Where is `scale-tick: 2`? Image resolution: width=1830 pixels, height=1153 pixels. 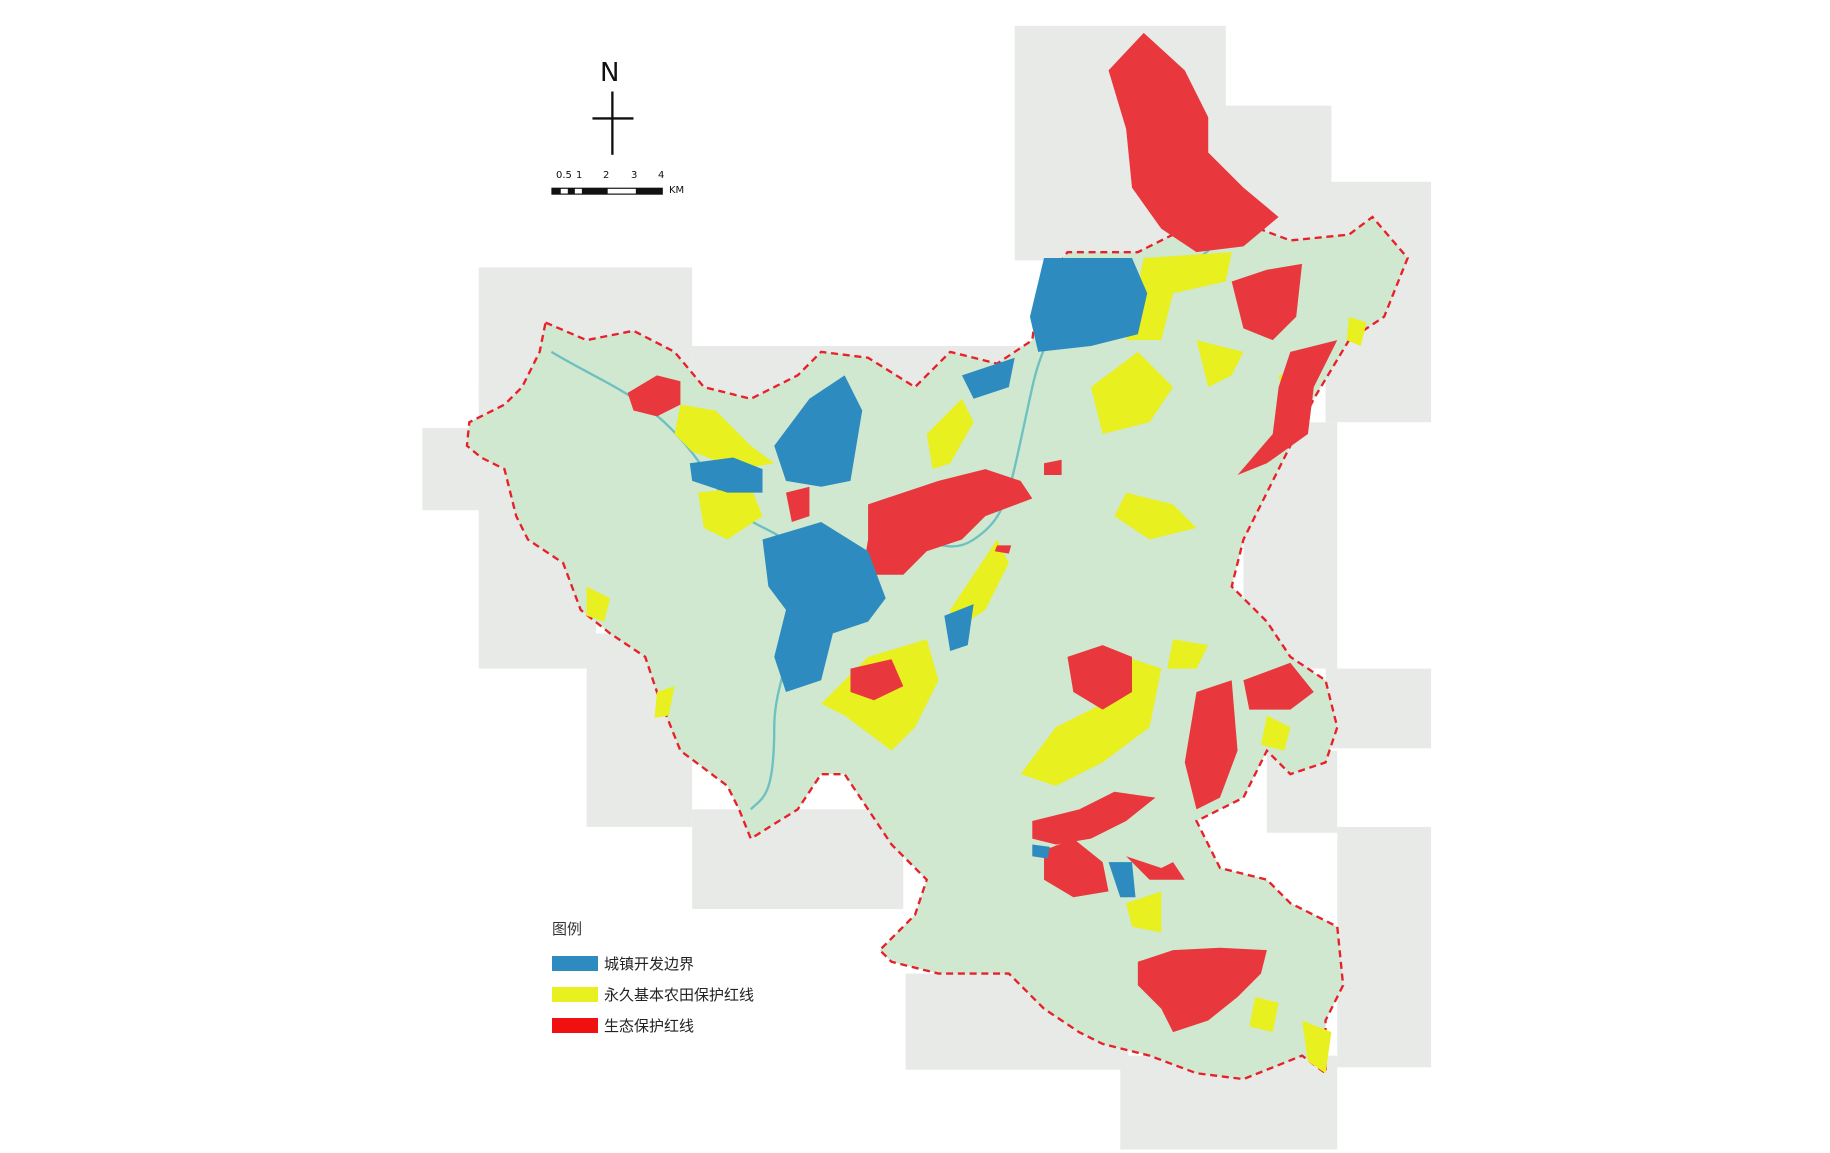
scale-tick: 2 is located at coordinates (606, 175).